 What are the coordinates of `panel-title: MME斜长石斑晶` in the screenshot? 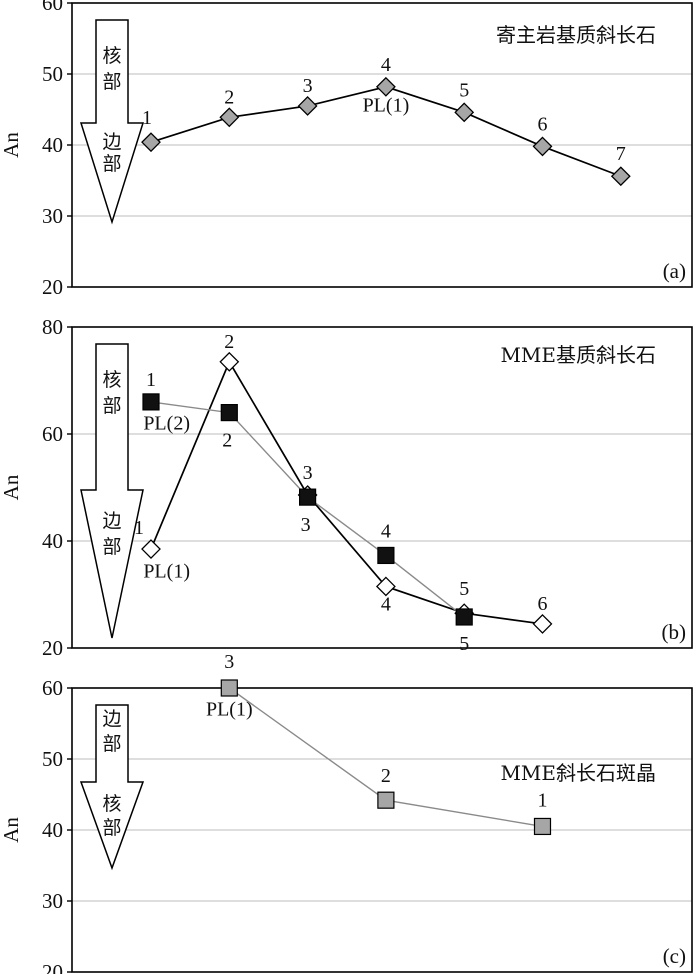 It's located at (578, 773).